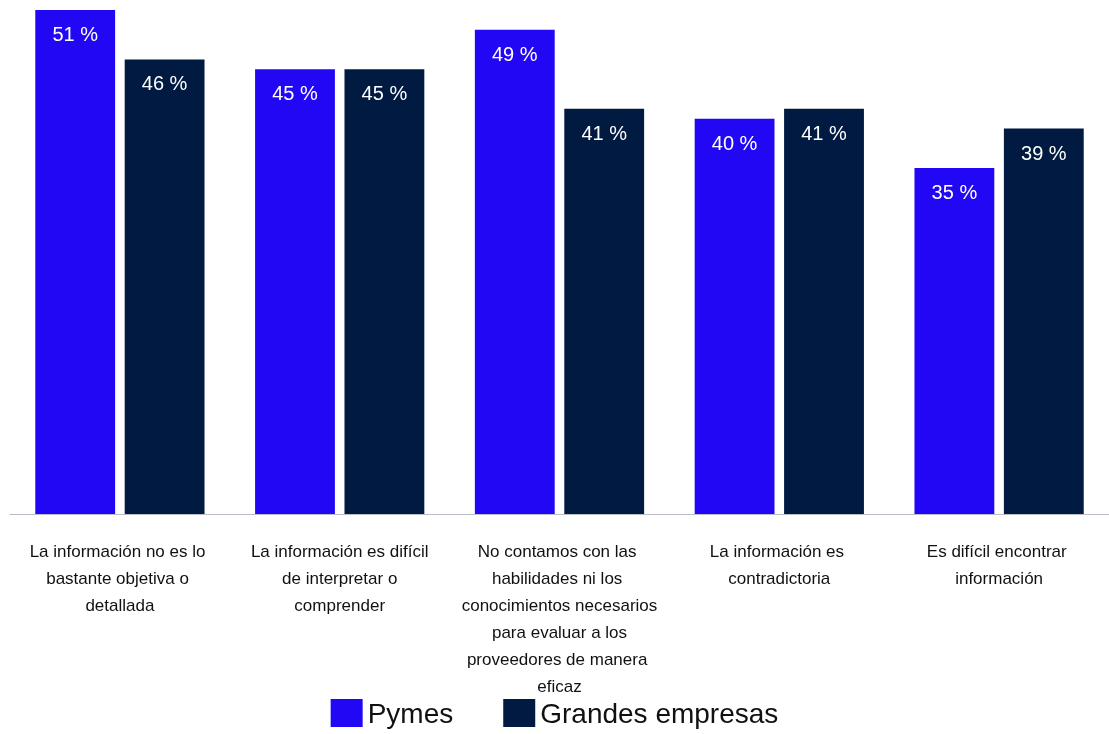 The height and width of the screenshot is (734, 1109). What do you see at coordinates (734, 142) in the screenshot?
I see `data-label: 40 %` at bounding box center [734, 142].